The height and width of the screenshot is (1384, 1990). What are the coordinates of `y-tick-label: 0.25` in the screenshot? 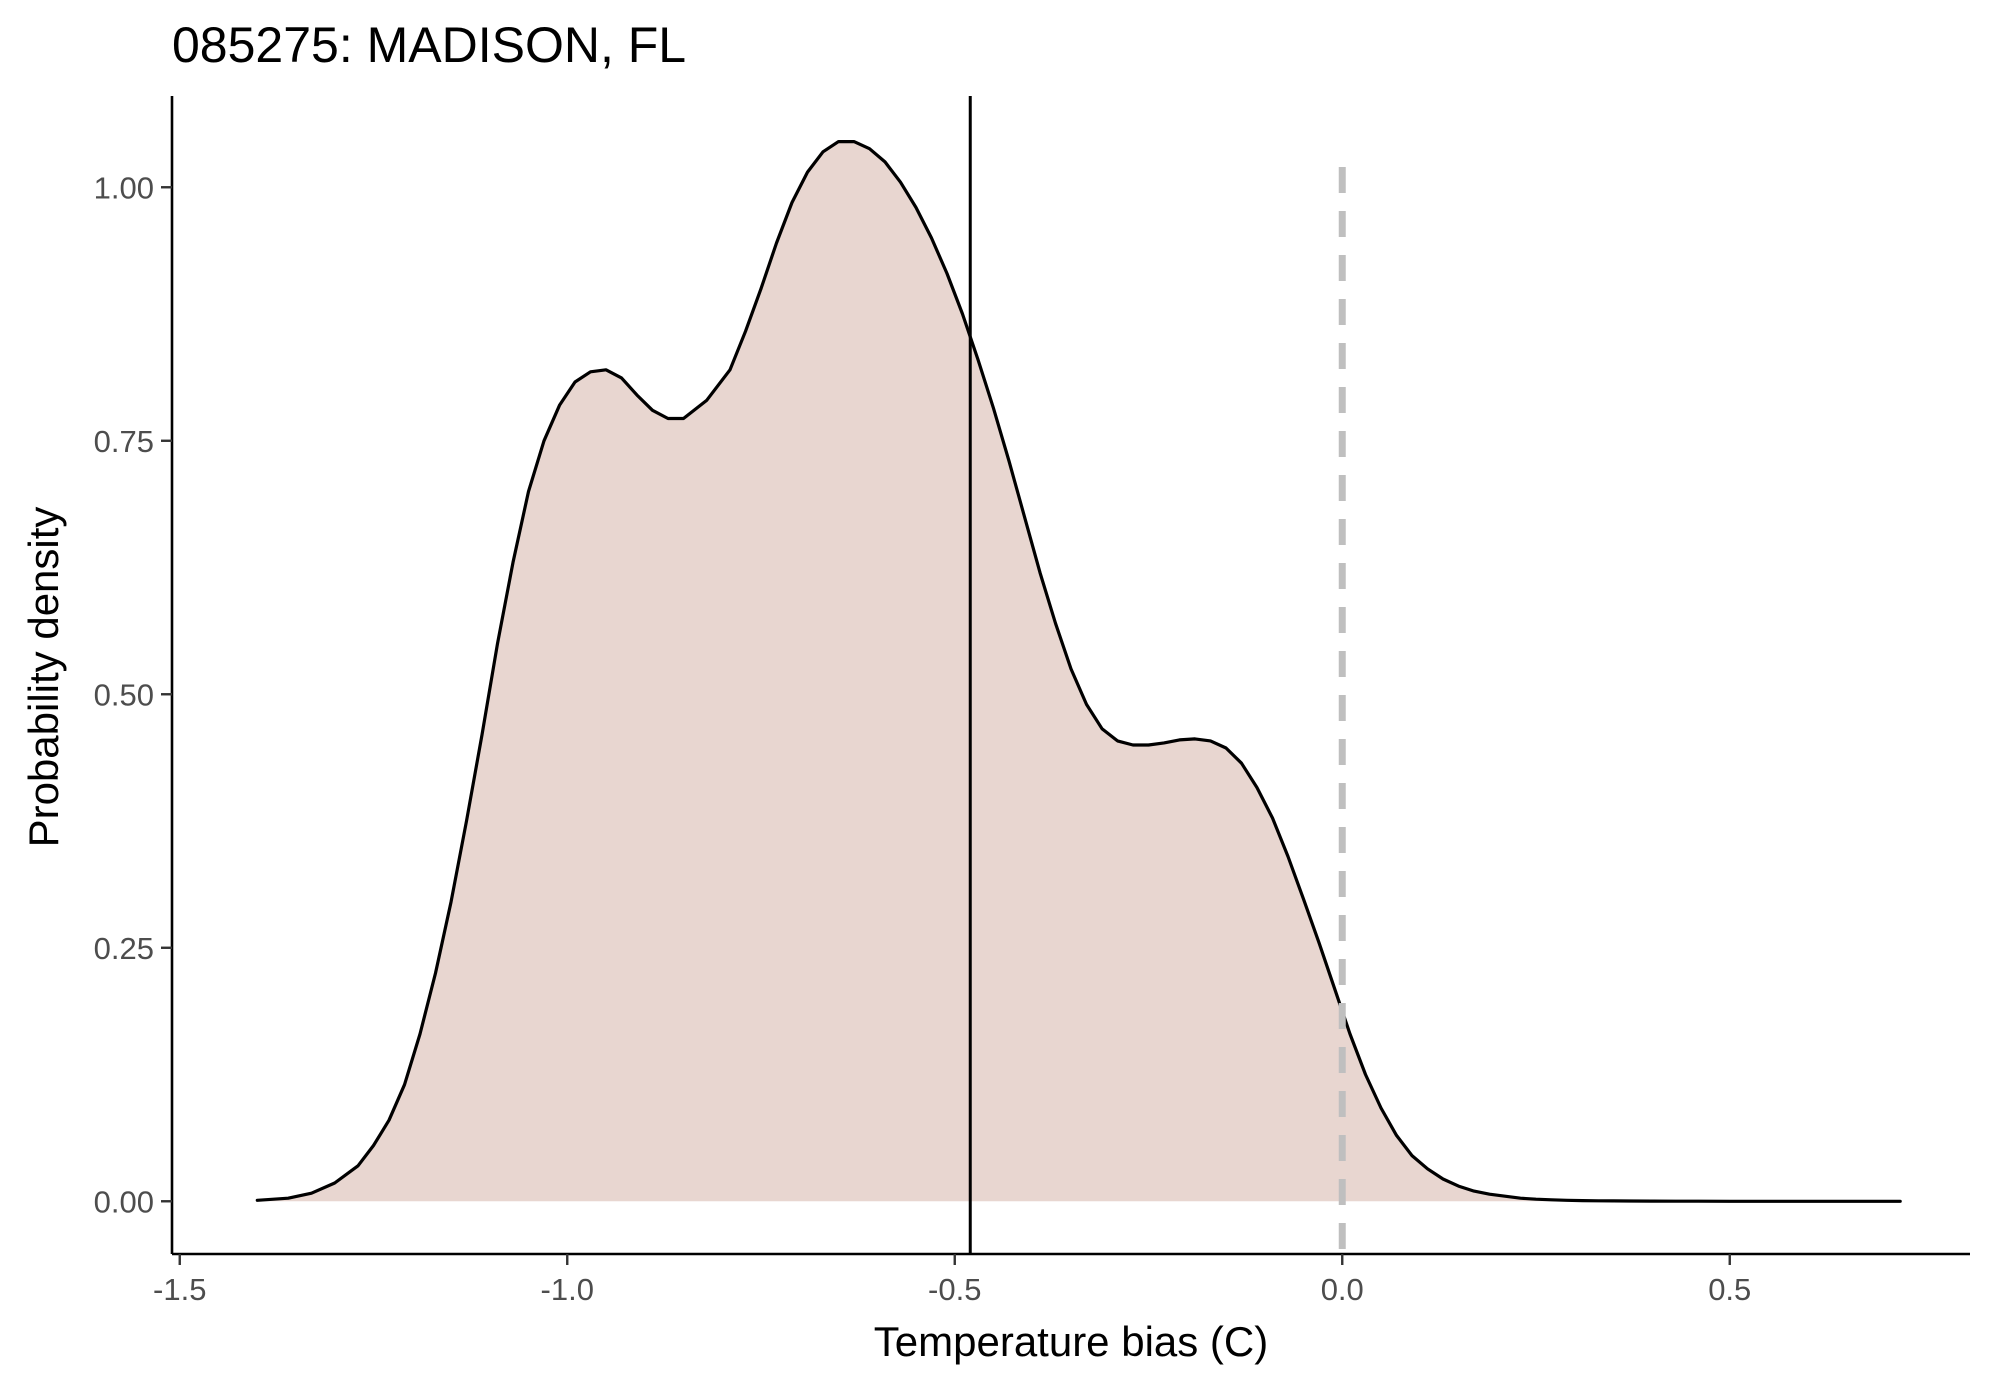 It's located at (124, 948).